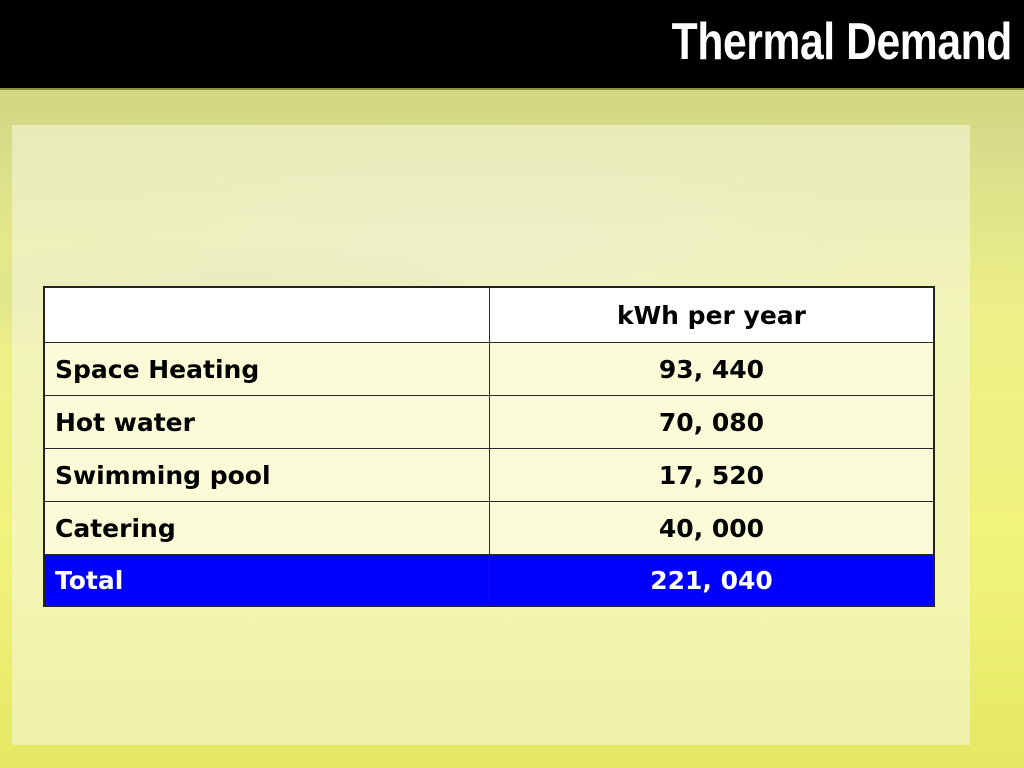  What do you see at coordinates (712, 314) in the screenshot?
I see `header-cell-kwh: kWh per year` at bounding box center [712, 314].